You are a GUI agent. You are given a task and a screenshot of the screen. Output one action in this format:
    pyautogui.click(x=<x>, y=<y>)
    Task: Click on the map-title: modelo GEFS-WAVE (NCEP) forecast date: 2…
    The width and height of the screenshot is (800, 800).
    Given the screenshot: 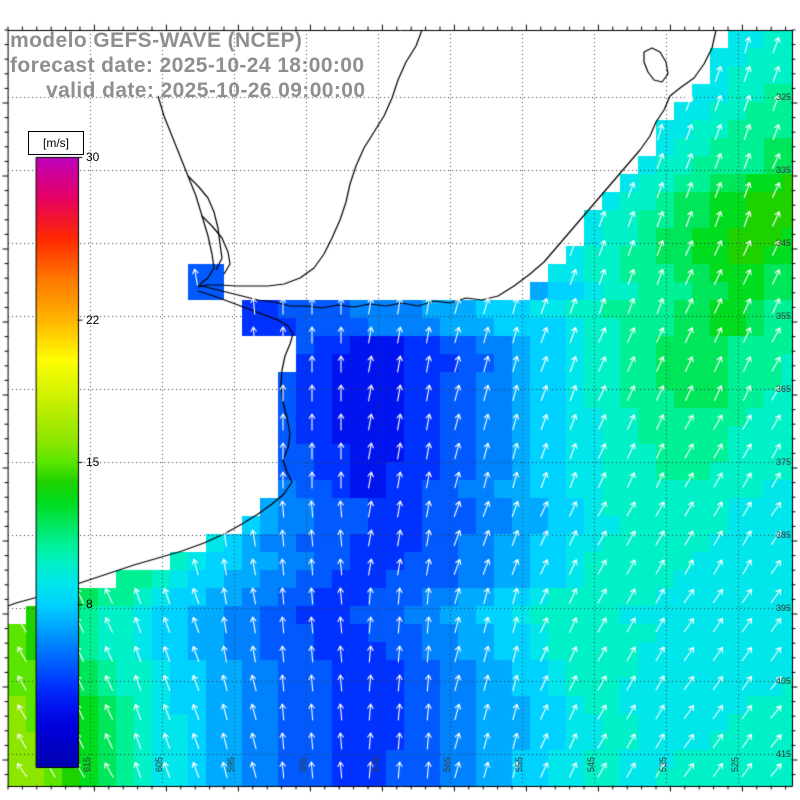 What is the action you would take?
    pyautogui.click(x=187, y=65)
    